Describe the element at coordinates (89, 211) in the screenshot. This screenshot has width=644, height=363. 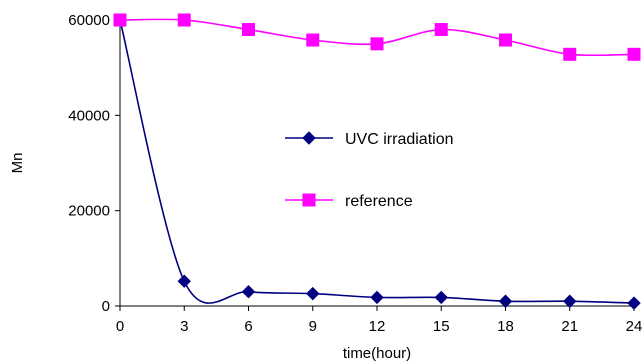
I see `y-tick-label: 20000` at that location.